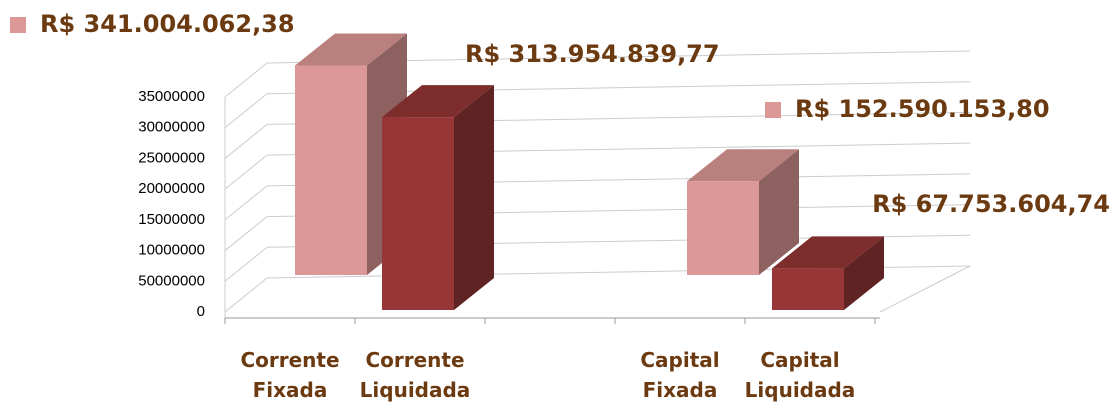  Describe the element at coordinates (680, 375) in the screenshot. I see `x-tick-label: Capital Fixada` at that location.